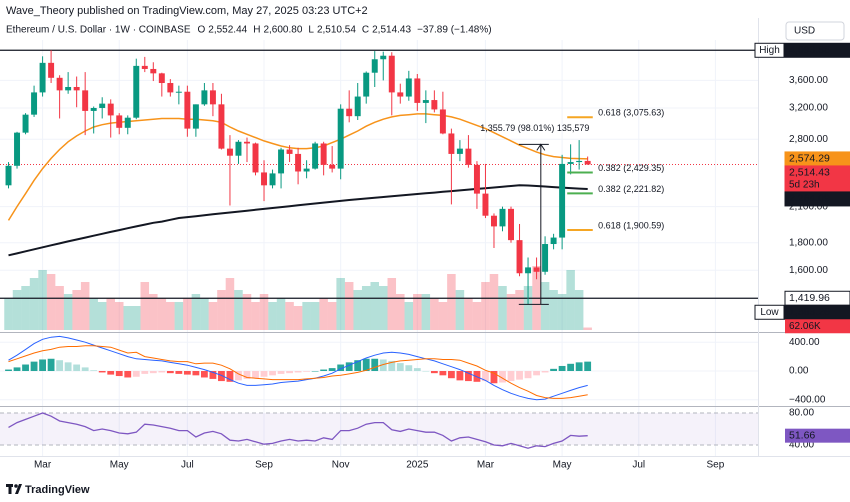 This screenshot has height=502, width=850. What do you see at coordinates (808, 139) in the screenshot?
I see `y-tick-label: 2,800.00` at bounding box center [808, 139].